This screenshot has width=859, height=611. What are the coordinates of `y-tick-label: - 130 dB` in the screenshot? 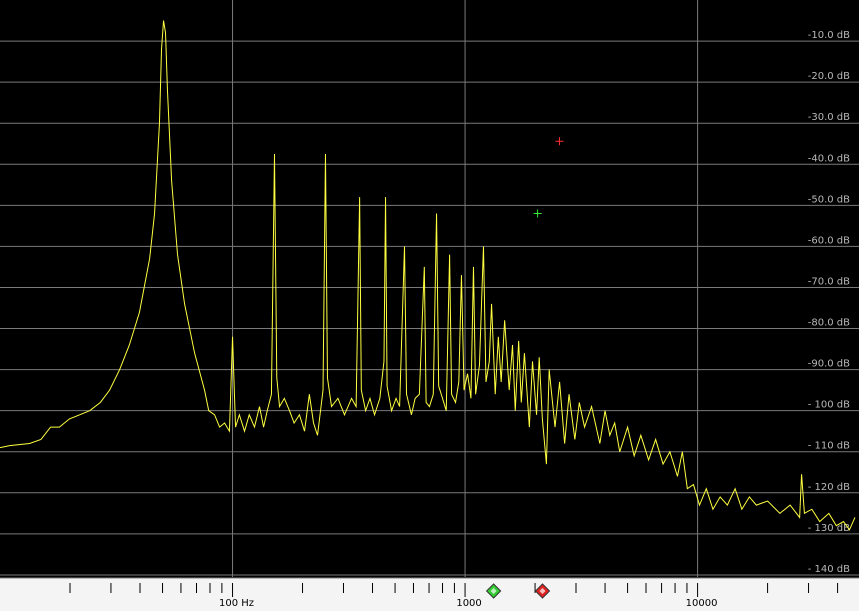 It's located at (829, 528).